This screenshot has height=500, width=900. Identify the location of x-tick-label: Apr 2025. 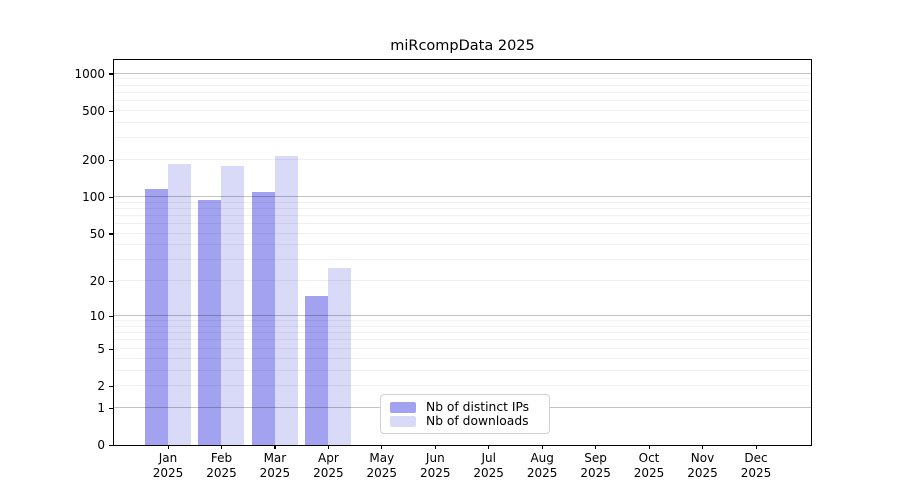
(328, 466).